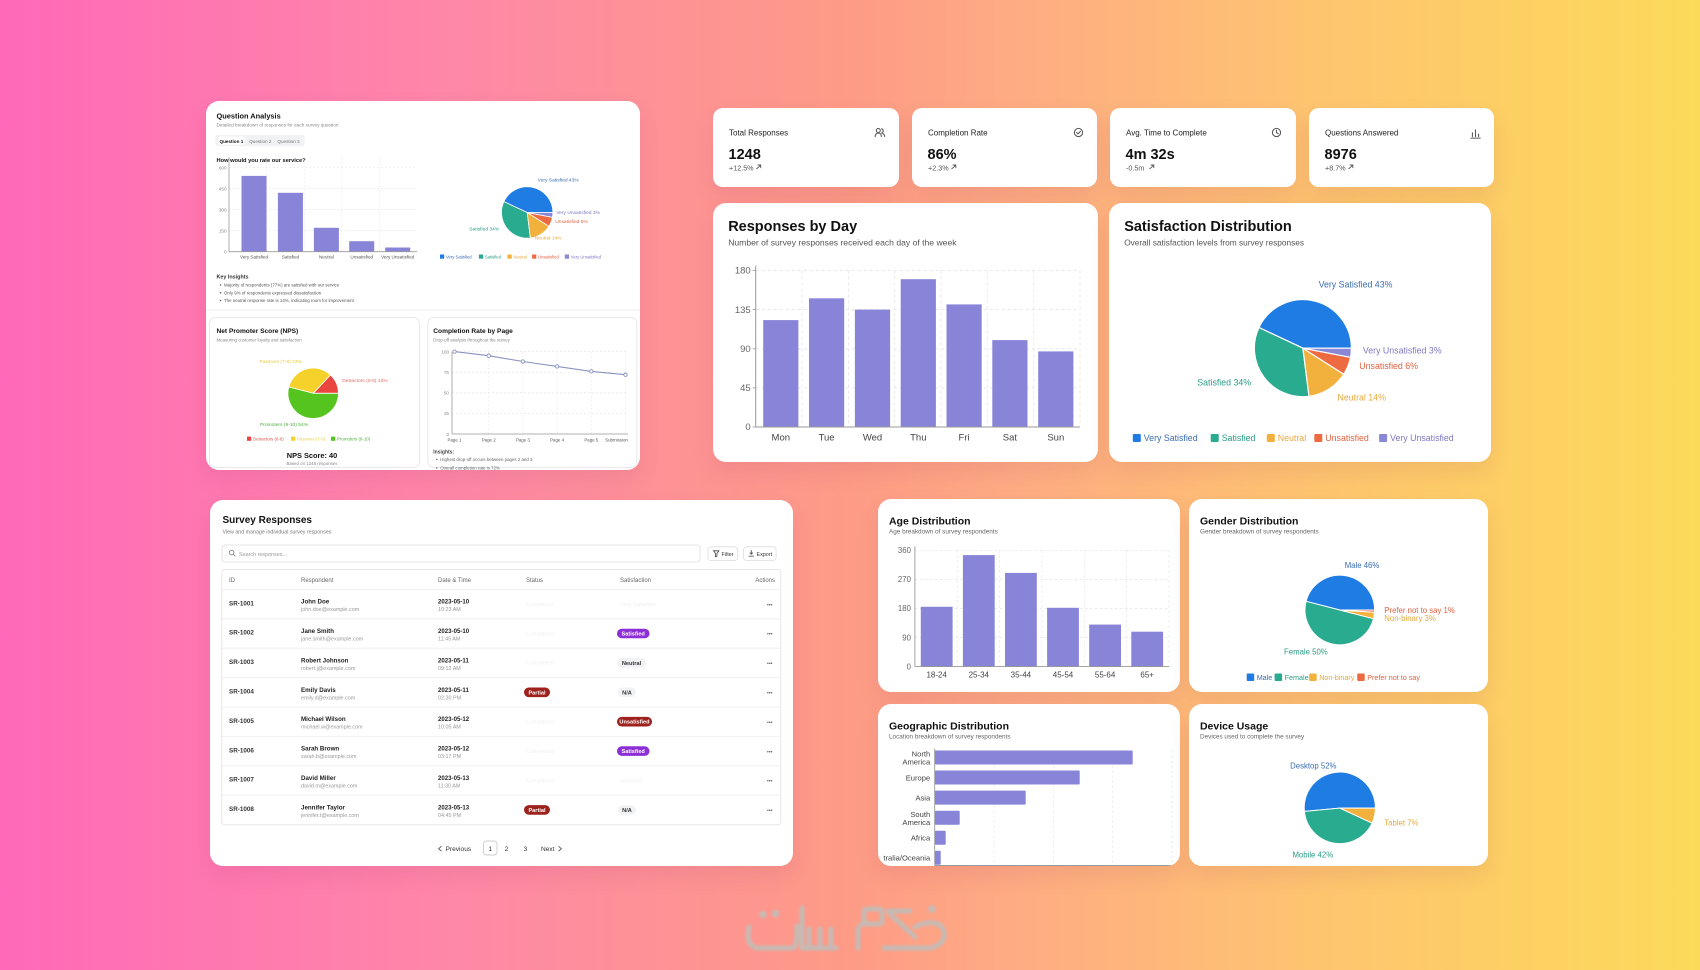 Image resolution: width=1700 pixels, height=970 pixels. I want to click on svg-text: 10:05 AM, so click(449, 728).